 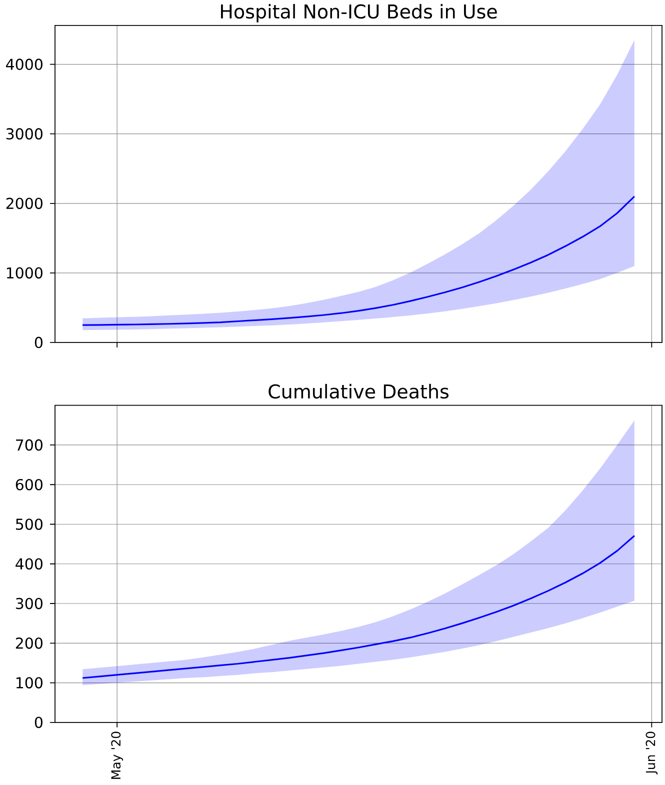 What do you see at coordinates (29, 682) in the screenshot?
I see `y-tick-label: 100` at bounding box center [29, 682].